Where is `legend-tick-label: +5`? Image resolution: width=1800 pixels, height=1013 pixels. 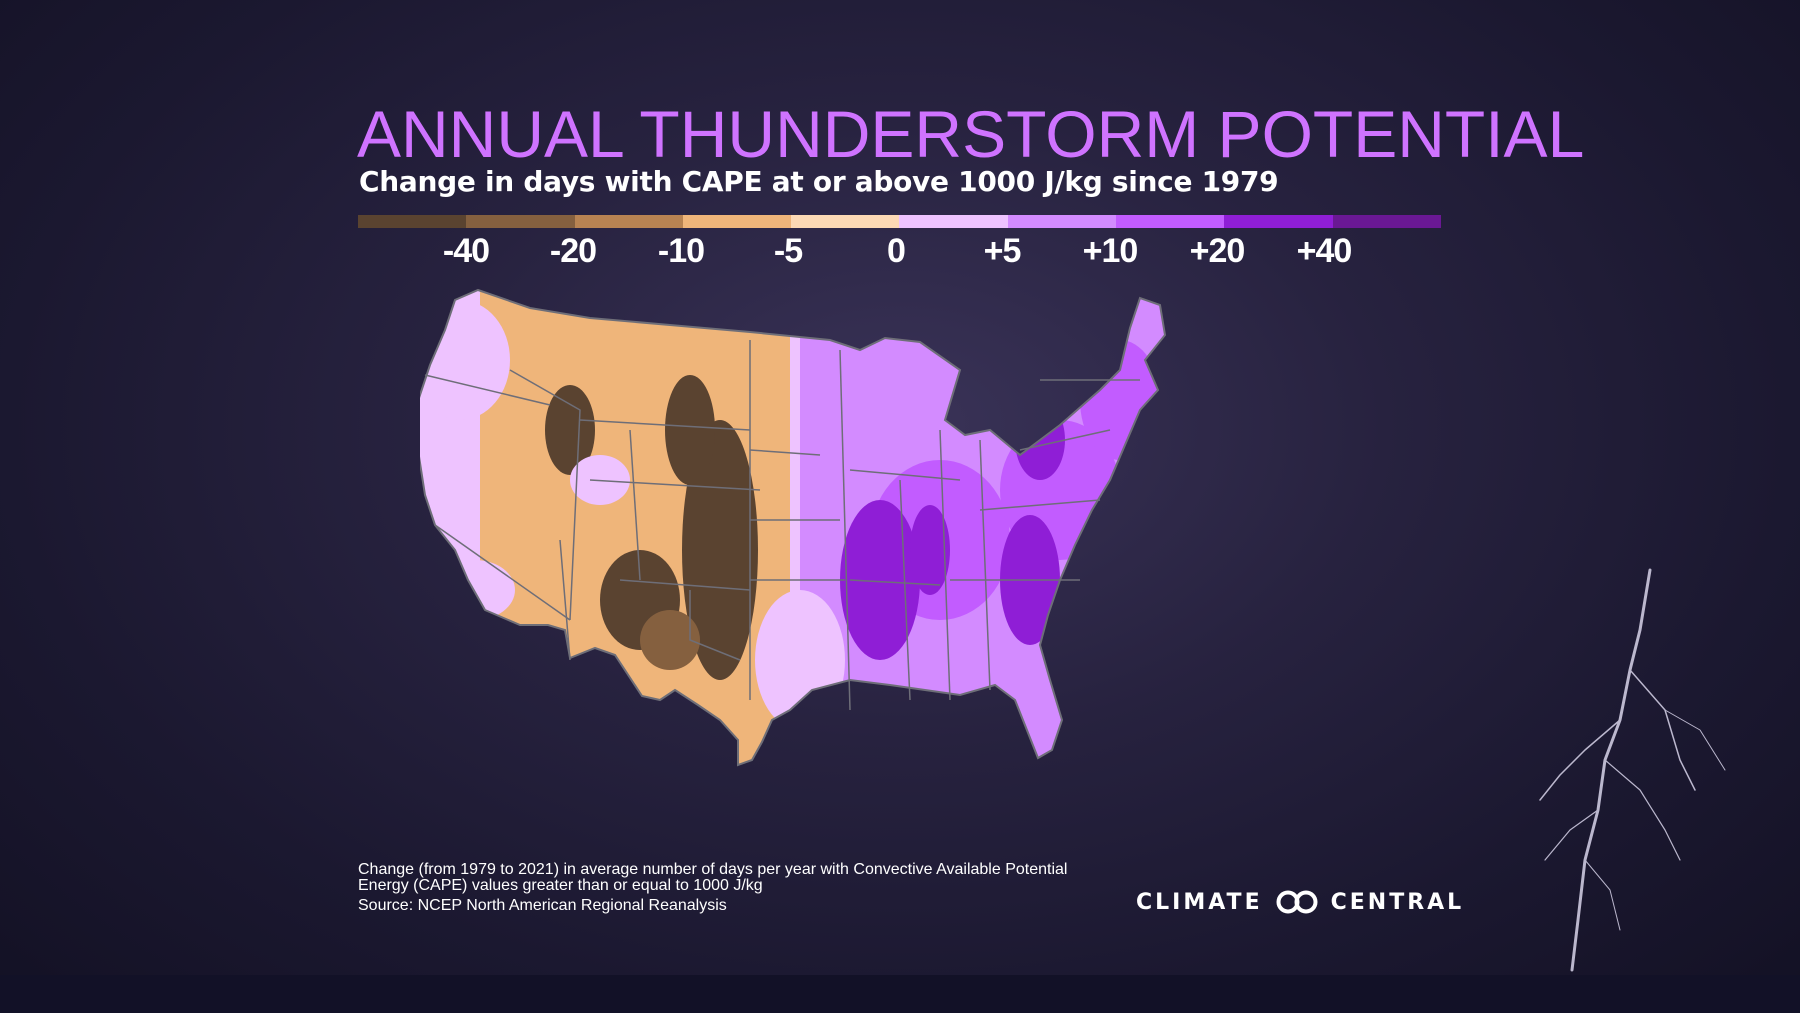 legend-tick-label: +5 is located at coordinates (1002, 251).